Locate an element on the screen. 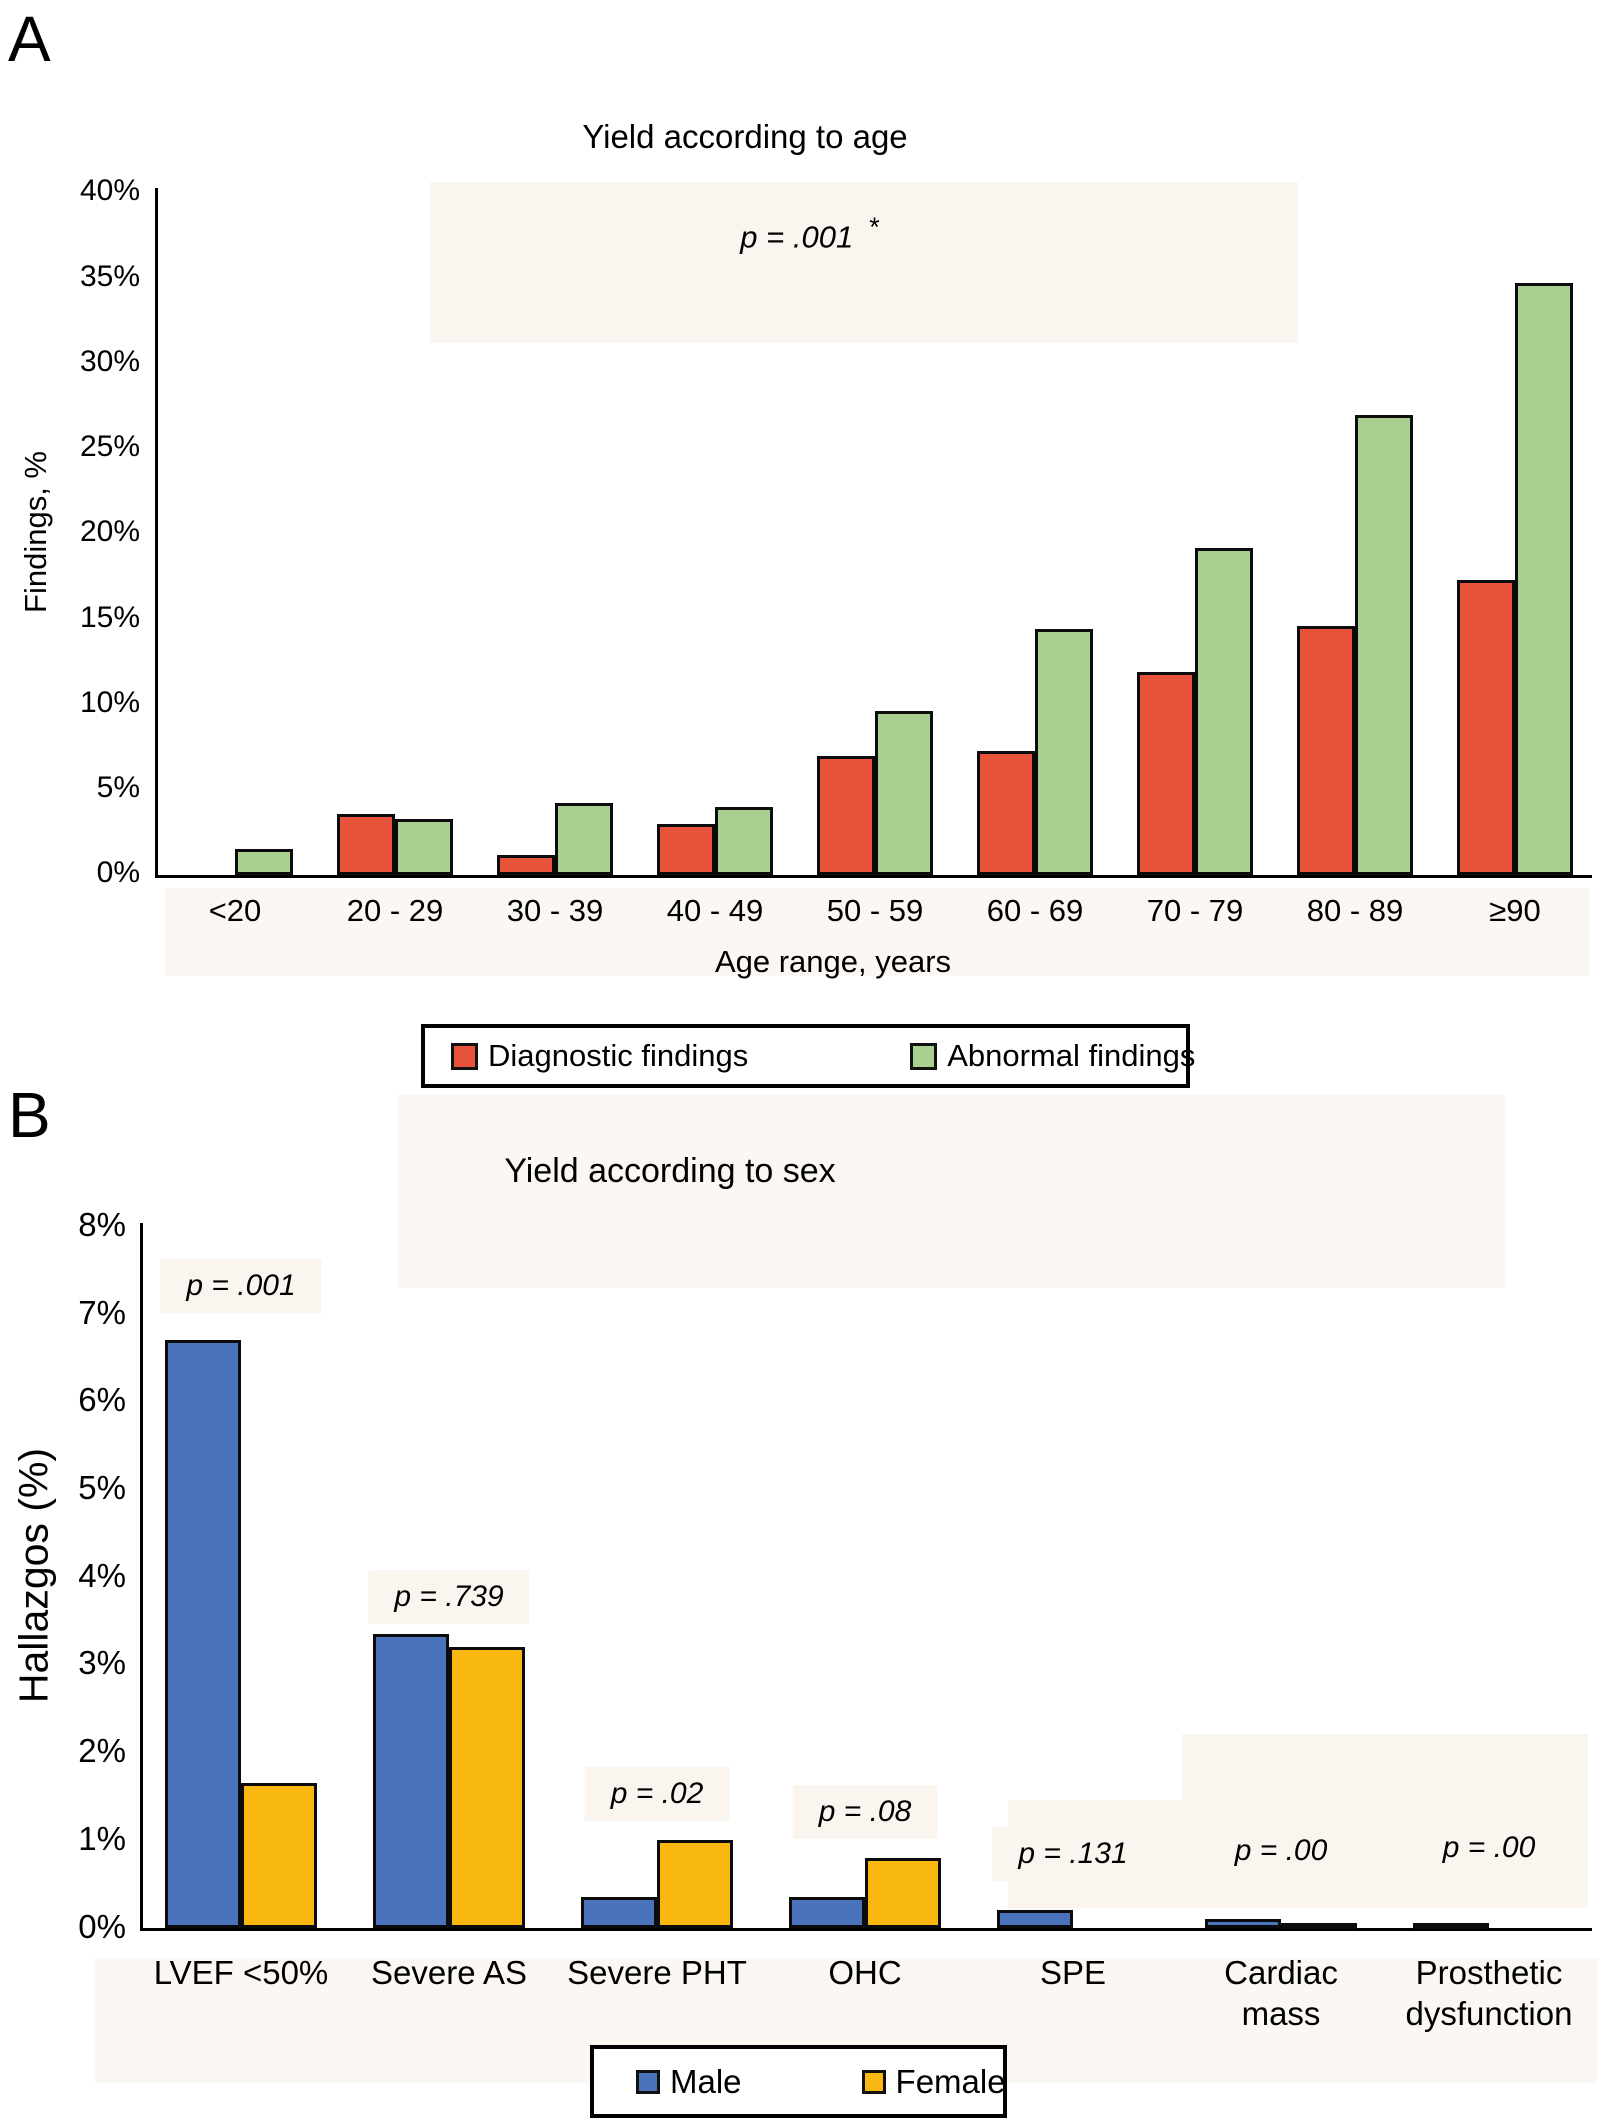 This screenshot has width=1598, height=2123. panel-a-p-value: p = .001 * is located at coordinates (810, 233).